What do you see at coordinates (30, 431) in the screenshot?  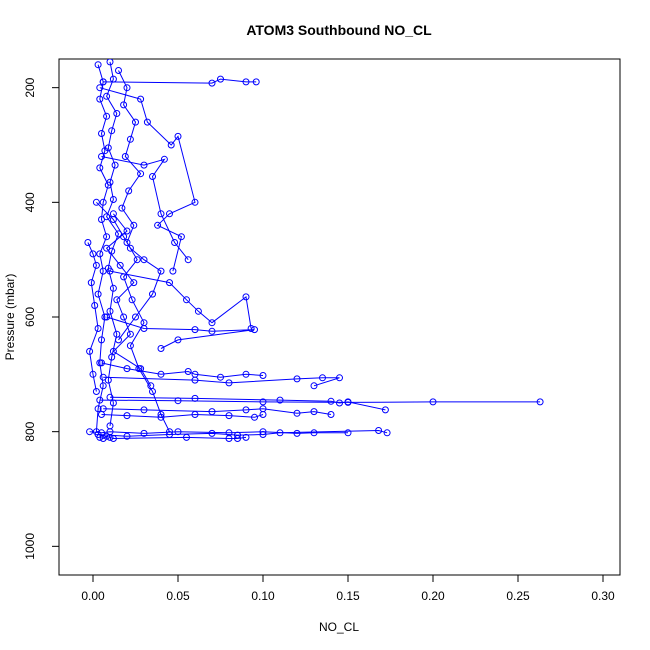 I see `y-tick-label: 800` at bounding box center [30, 431].